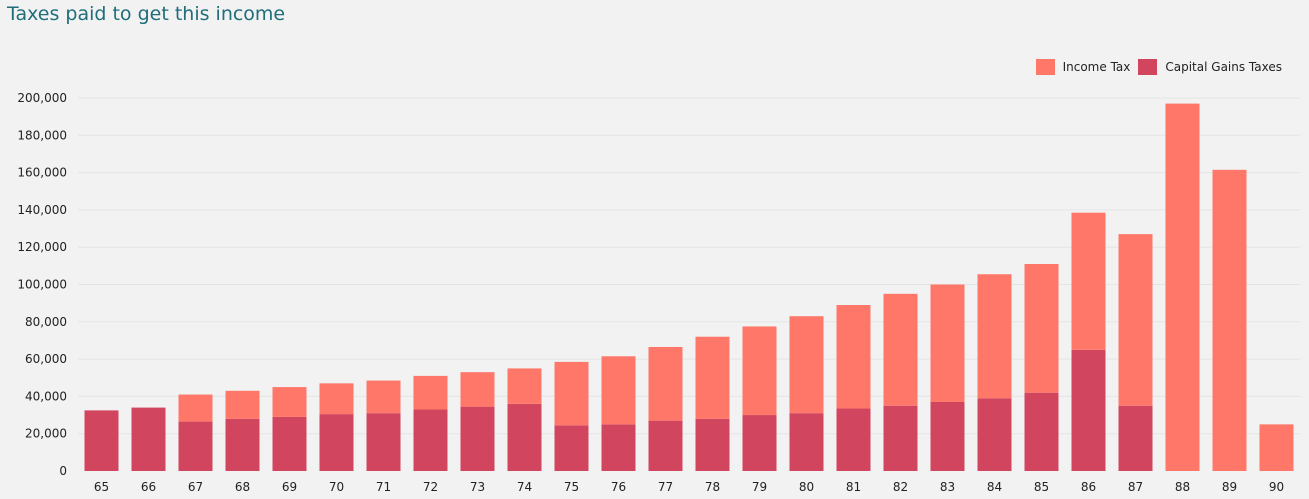 This screenshot has height=499, width=1309. I want to click on legend-swatch-income-tax, so click(1045, 67).